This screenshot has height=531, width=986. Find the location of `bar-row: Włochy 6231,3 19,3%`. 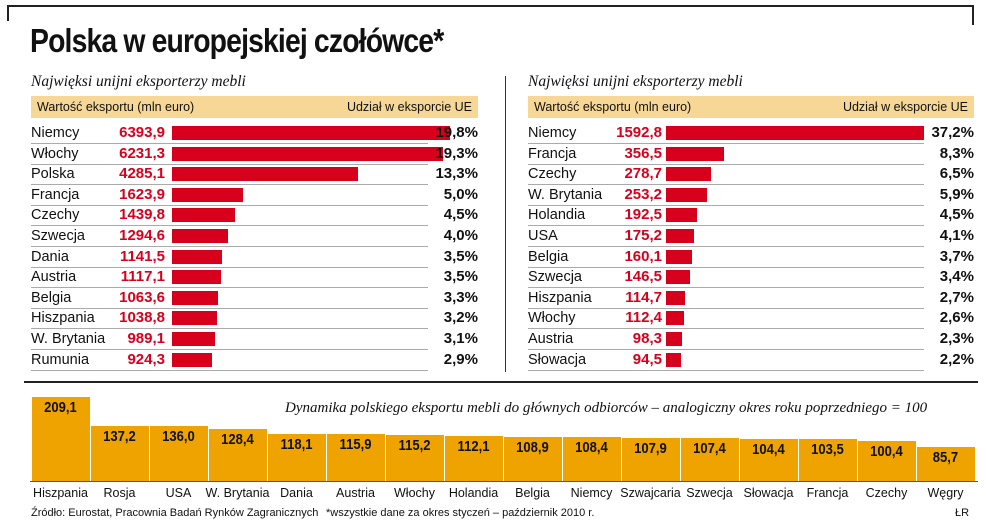

bar-row: Włochy 6231,3 19,3% is located at coordinates (254, 154).